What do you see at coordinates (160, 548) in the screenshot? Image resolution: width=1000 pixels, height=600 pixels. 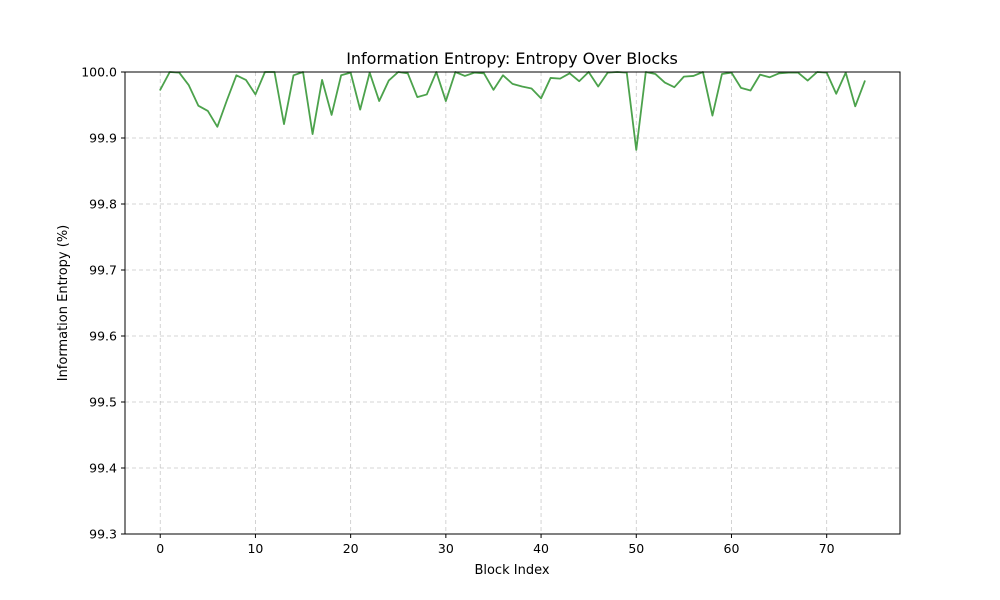 I see `x-tick-label: 0` at bounding box center [160, 548].